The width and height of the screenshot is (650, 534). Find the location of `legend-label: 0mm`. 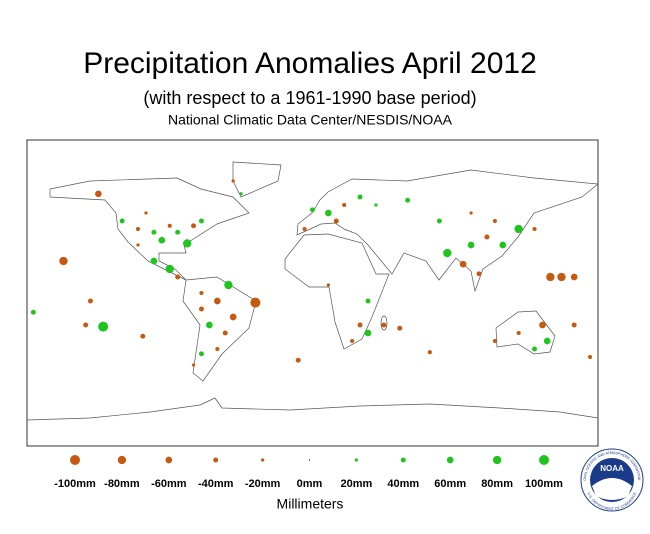

legend-label: 0mm is located at coordinates (310, 484).